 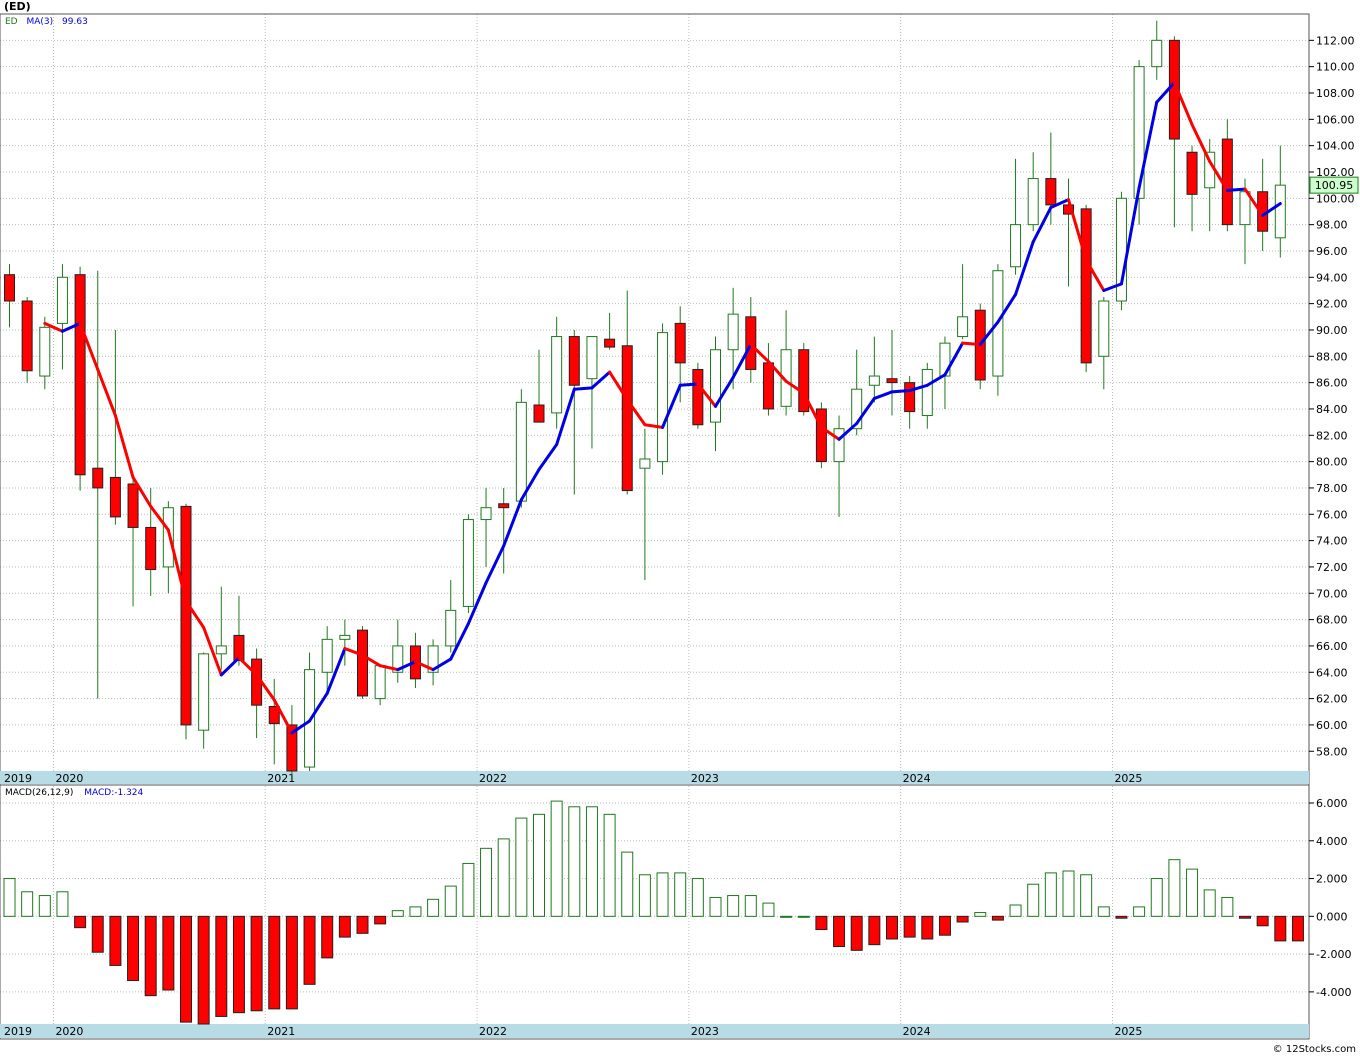 I want to click on price-tick-label: 76.00, so click(x=1332, y=514).